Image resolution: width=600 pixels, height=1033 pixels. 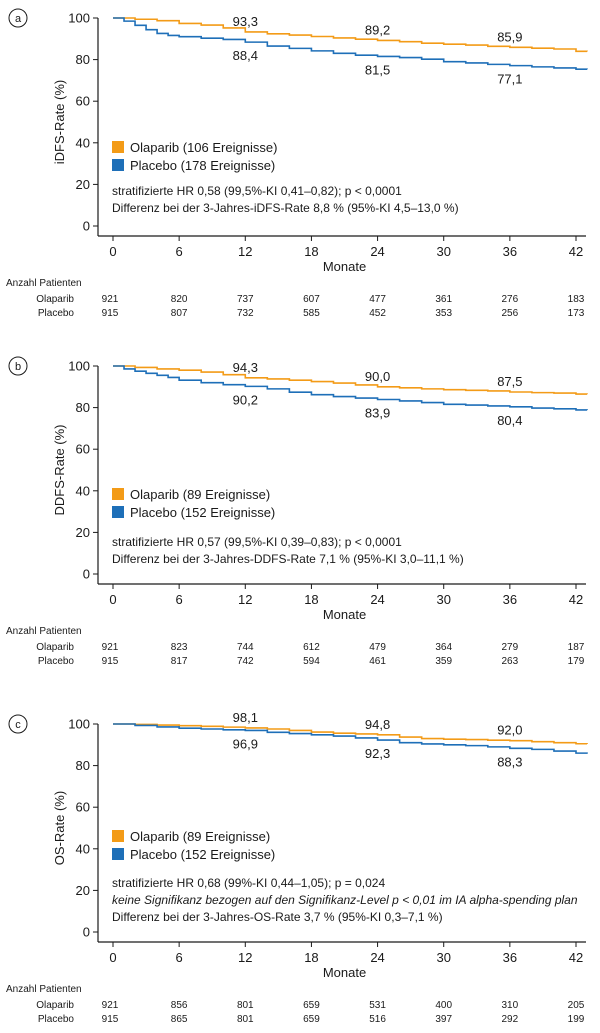 I want to click on data-label-olaparib: 94,3, so click(x=245, y=367).